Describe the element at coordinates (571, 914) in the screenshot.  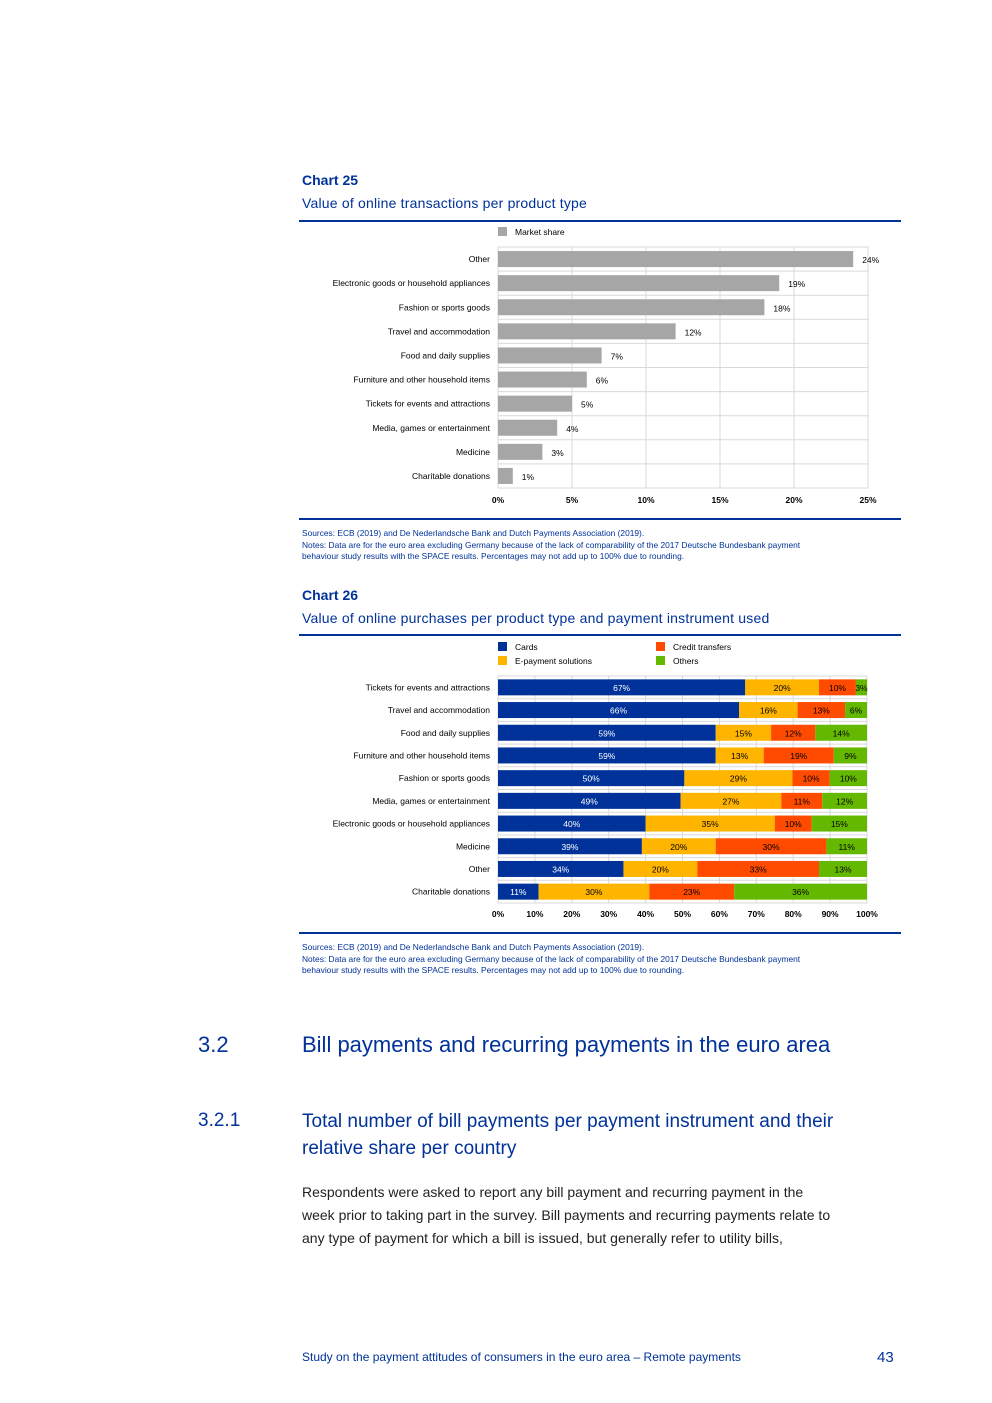
I see `x-tick-label: 20%` at that location.